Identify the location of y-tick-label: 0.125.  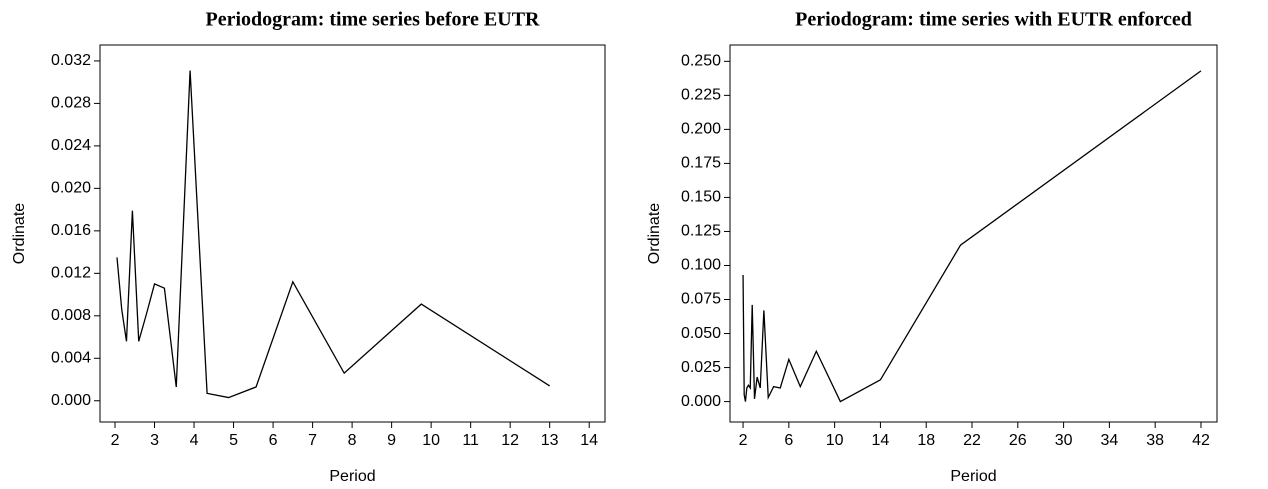
(701, 231).